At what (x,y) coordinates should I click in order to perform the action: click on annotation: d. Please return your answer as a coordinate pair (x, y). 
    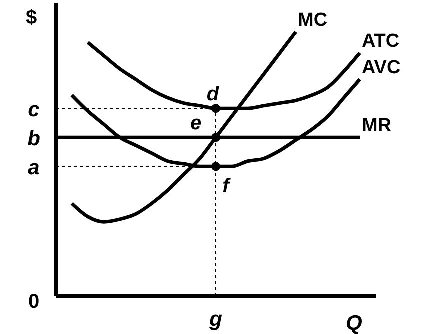
    Looking at the image, I should click on (213, 95).